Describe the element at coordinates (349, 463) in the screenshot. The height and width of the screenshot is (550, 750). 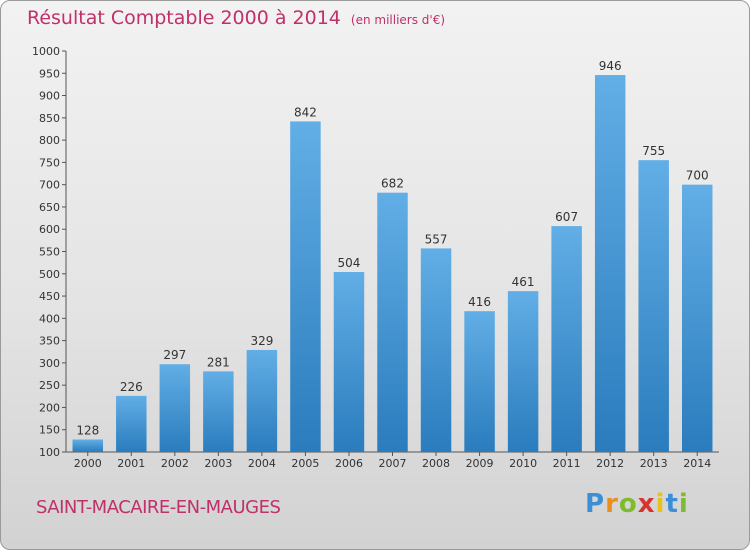
I see `x-tick-label: 2006` at that location.